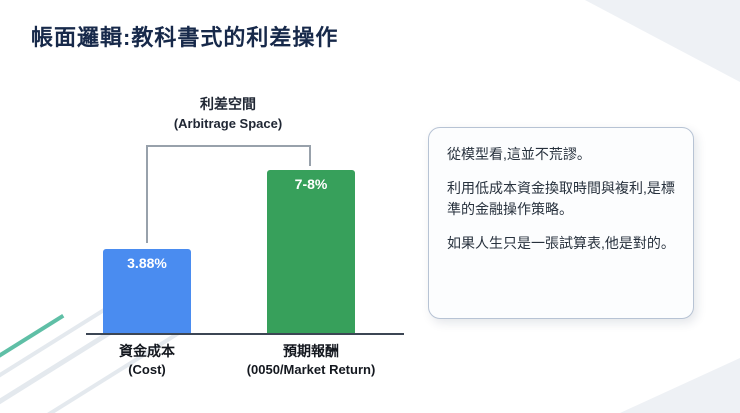  What do you see at coordinates (147, 351) in the screenshot?
I see `x-axis-label-cost-line1: 資金成本` at bounding box center [147, 351].